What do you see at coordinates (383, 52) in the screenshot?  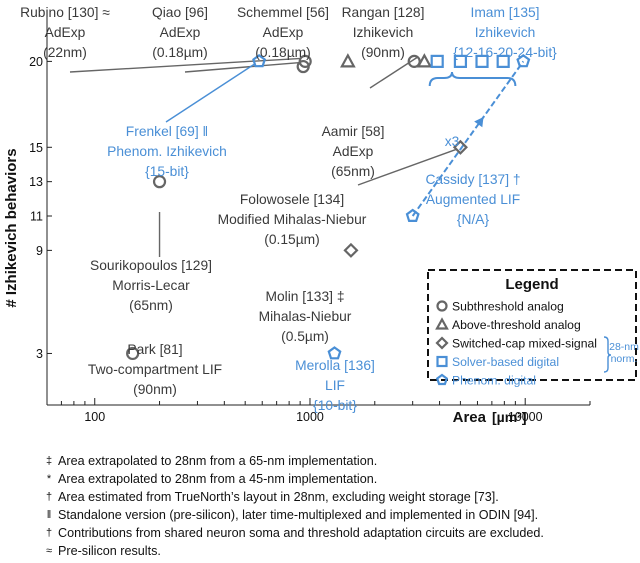 I see `annotation-rangan: (90nm)` at bounding box center [383, 52].